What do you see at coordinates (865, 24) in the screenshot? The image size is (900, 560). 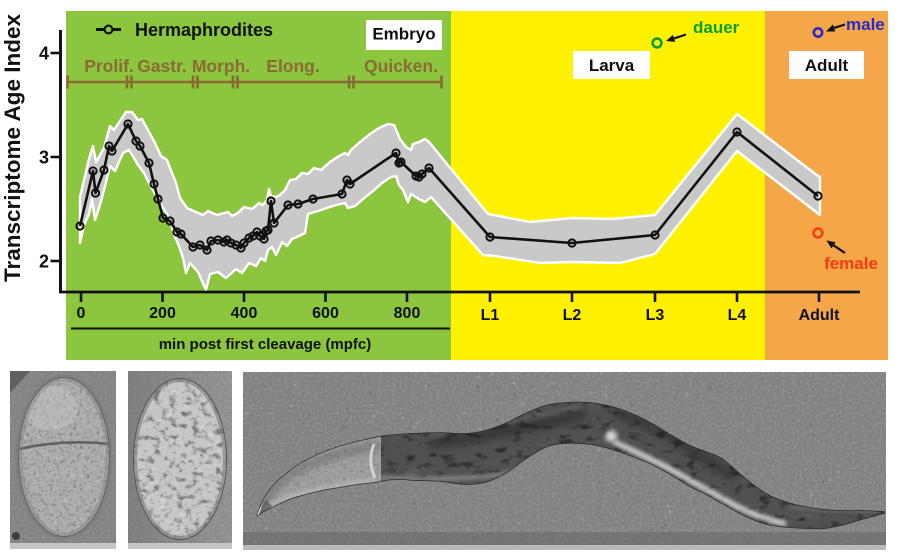 I see `svg-text: male` at bounding box center [865, 24].